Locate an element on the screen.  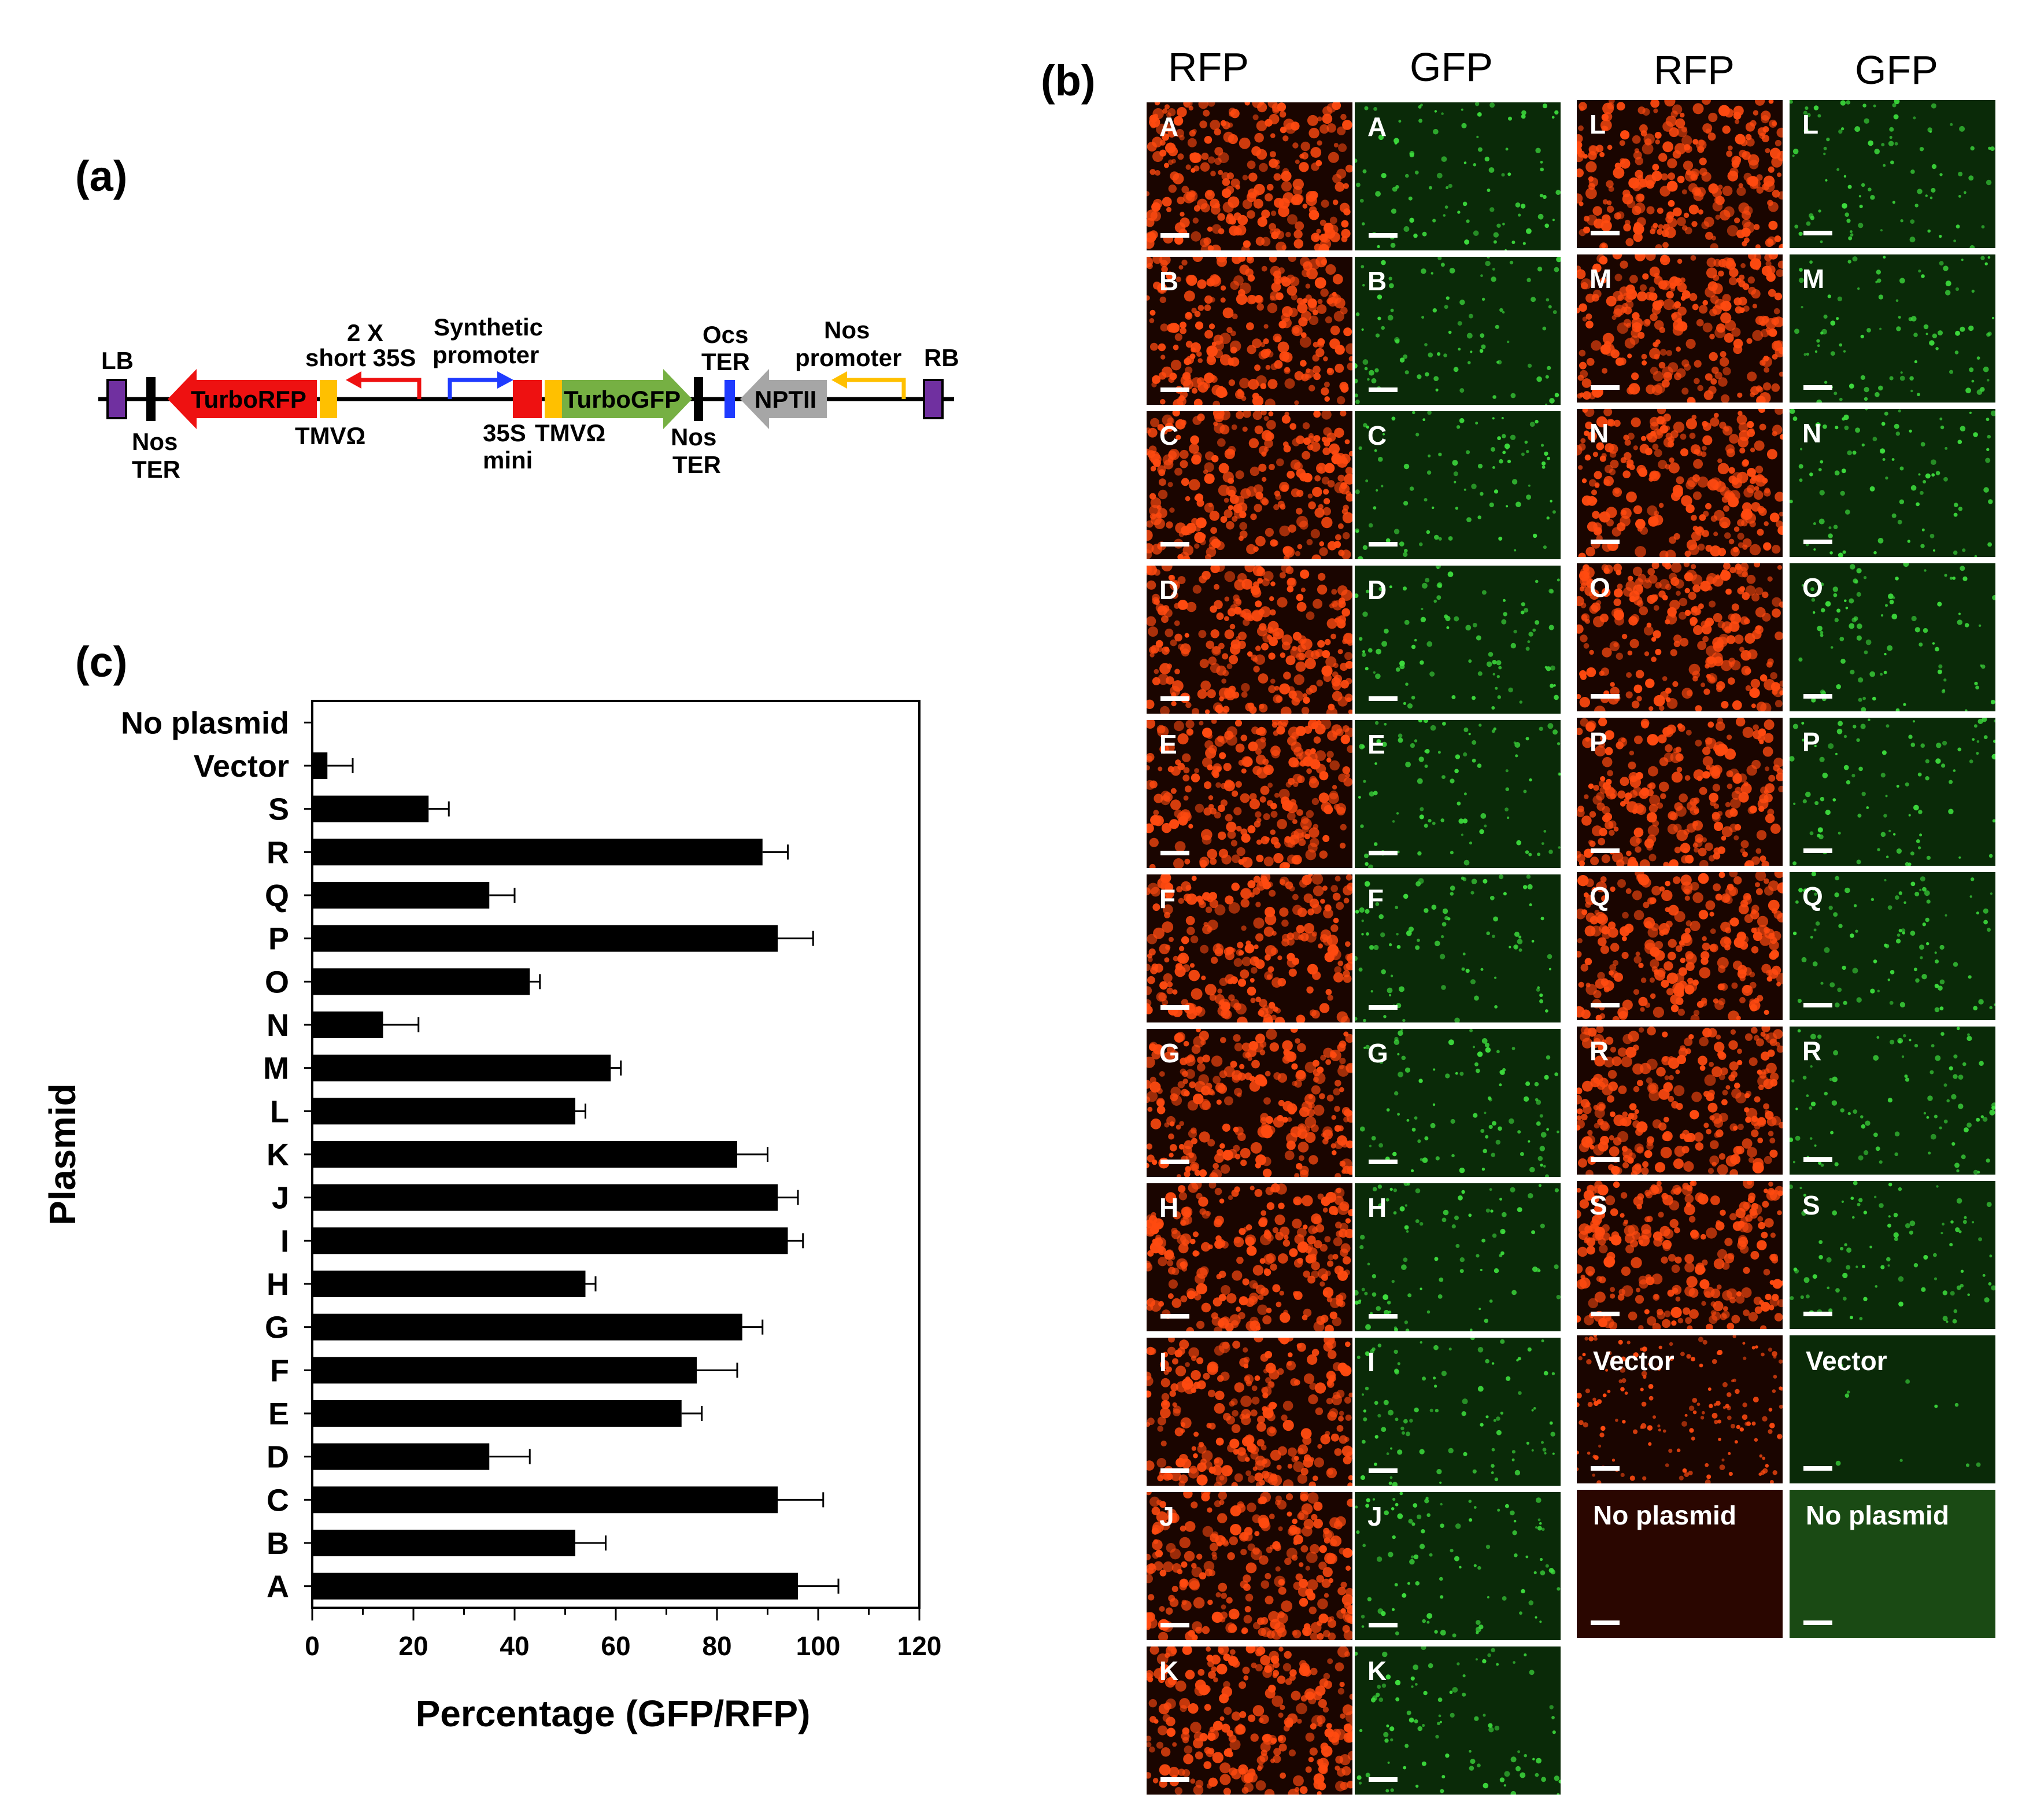
scale-bar is located at coordinates (1175, 1317).